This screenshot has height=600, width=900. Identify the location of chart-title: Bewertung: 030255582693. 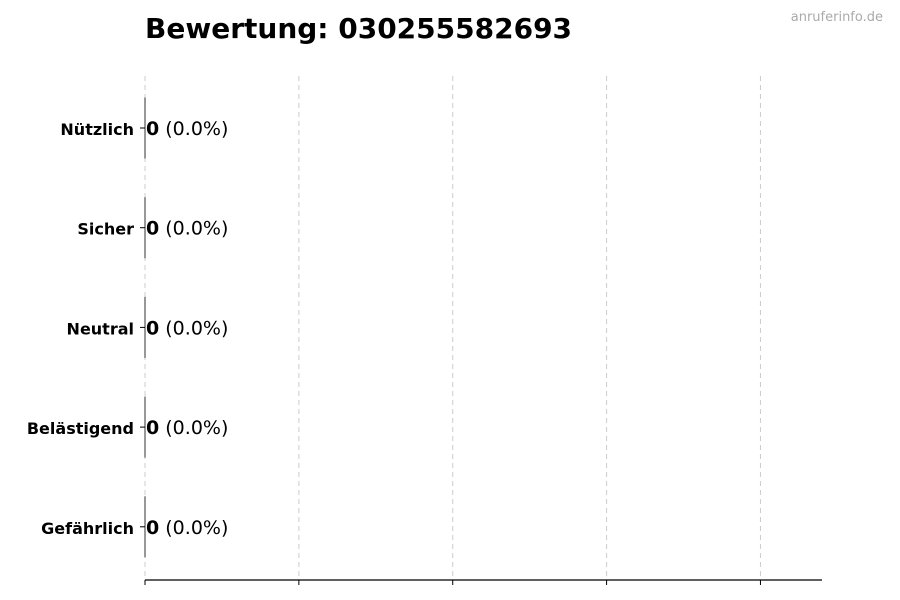
(359, 28).